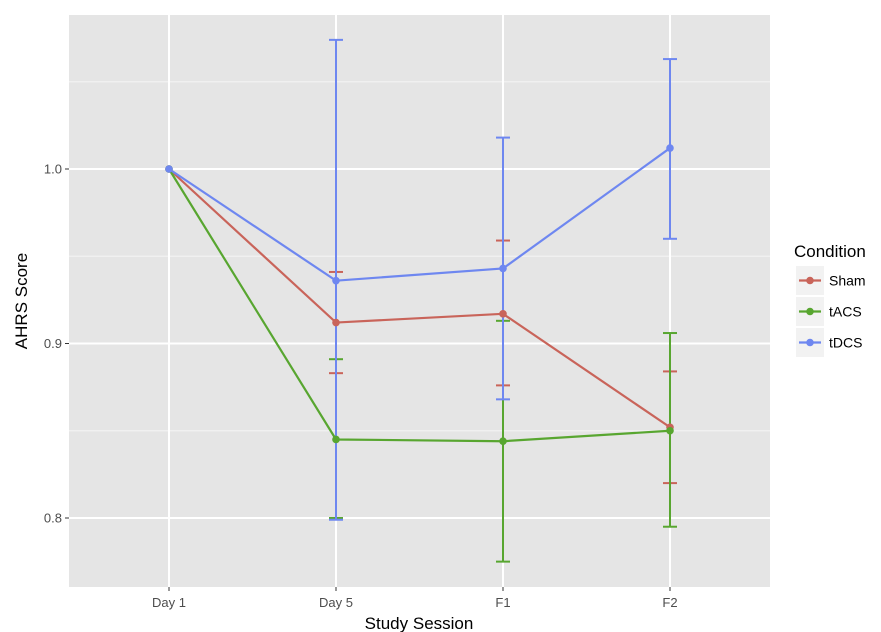 The width and height of the screenshot is (881, 632). Describe the element at coordinates (53, 518) in the screenshot. I see `y-tick-label: 0.8` at that location.